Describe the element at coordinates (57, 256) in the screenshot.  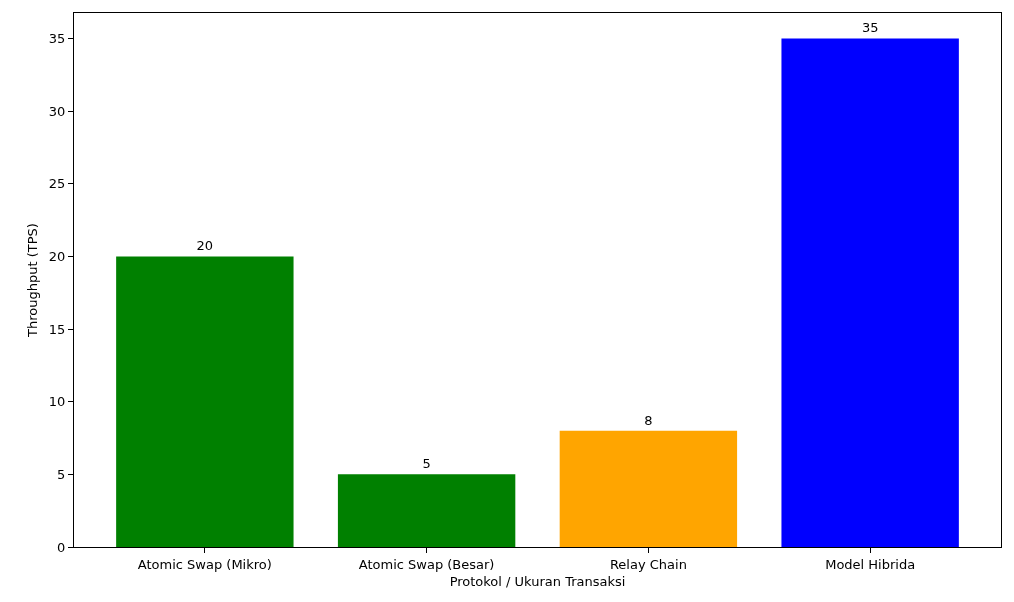
I see `y-tick-label: 20` at that location.